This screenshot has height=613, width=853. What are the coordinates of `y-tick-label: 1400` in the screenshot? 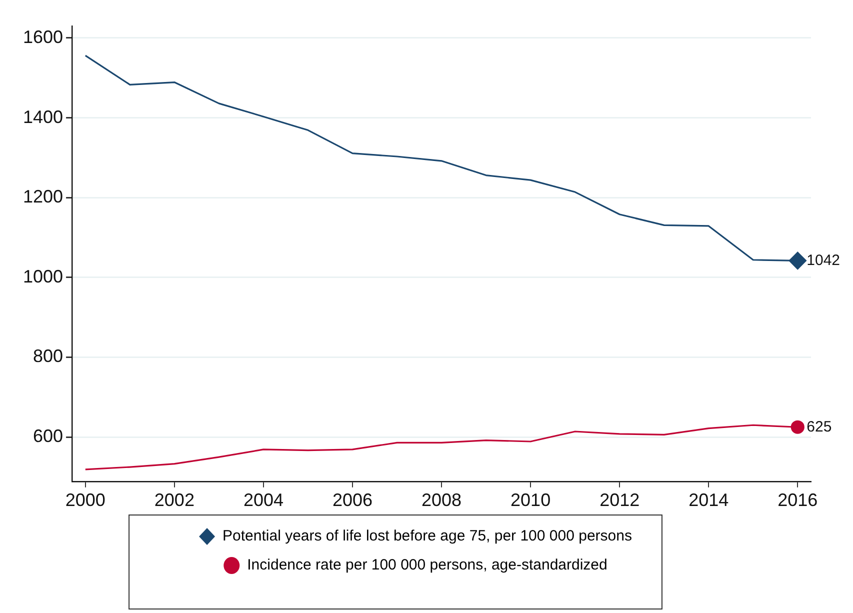 It's located at (43, 116).